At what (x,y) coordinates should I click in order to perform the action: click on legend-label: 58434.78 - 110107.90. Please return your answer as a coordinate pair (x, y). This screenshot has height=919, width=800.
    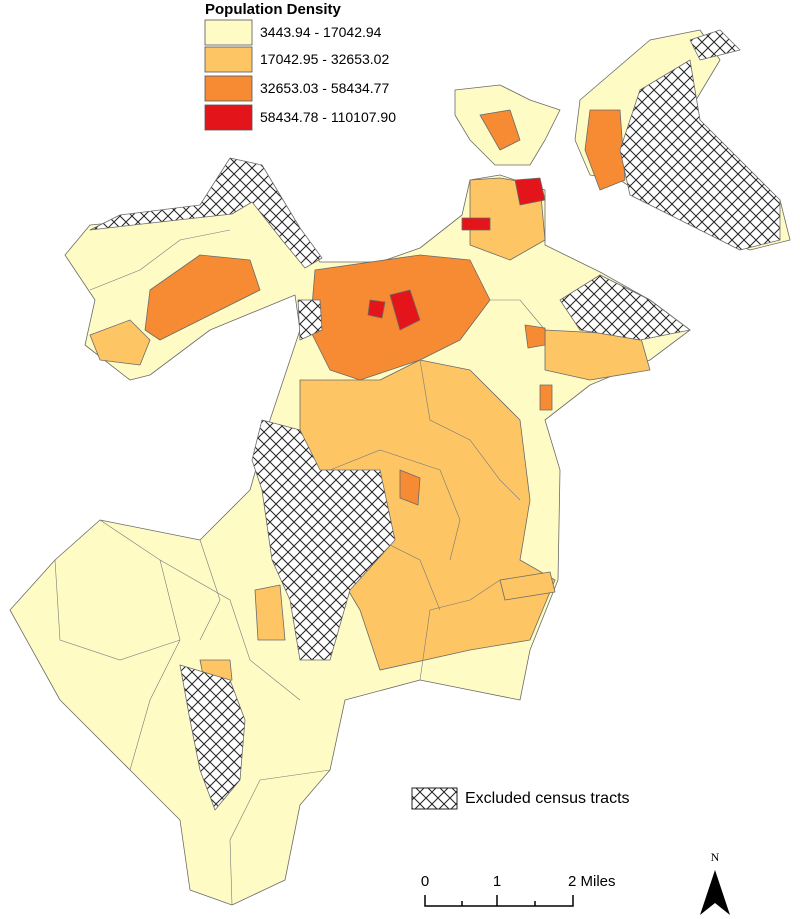
    Looking at the image, I should click on (328, 117).